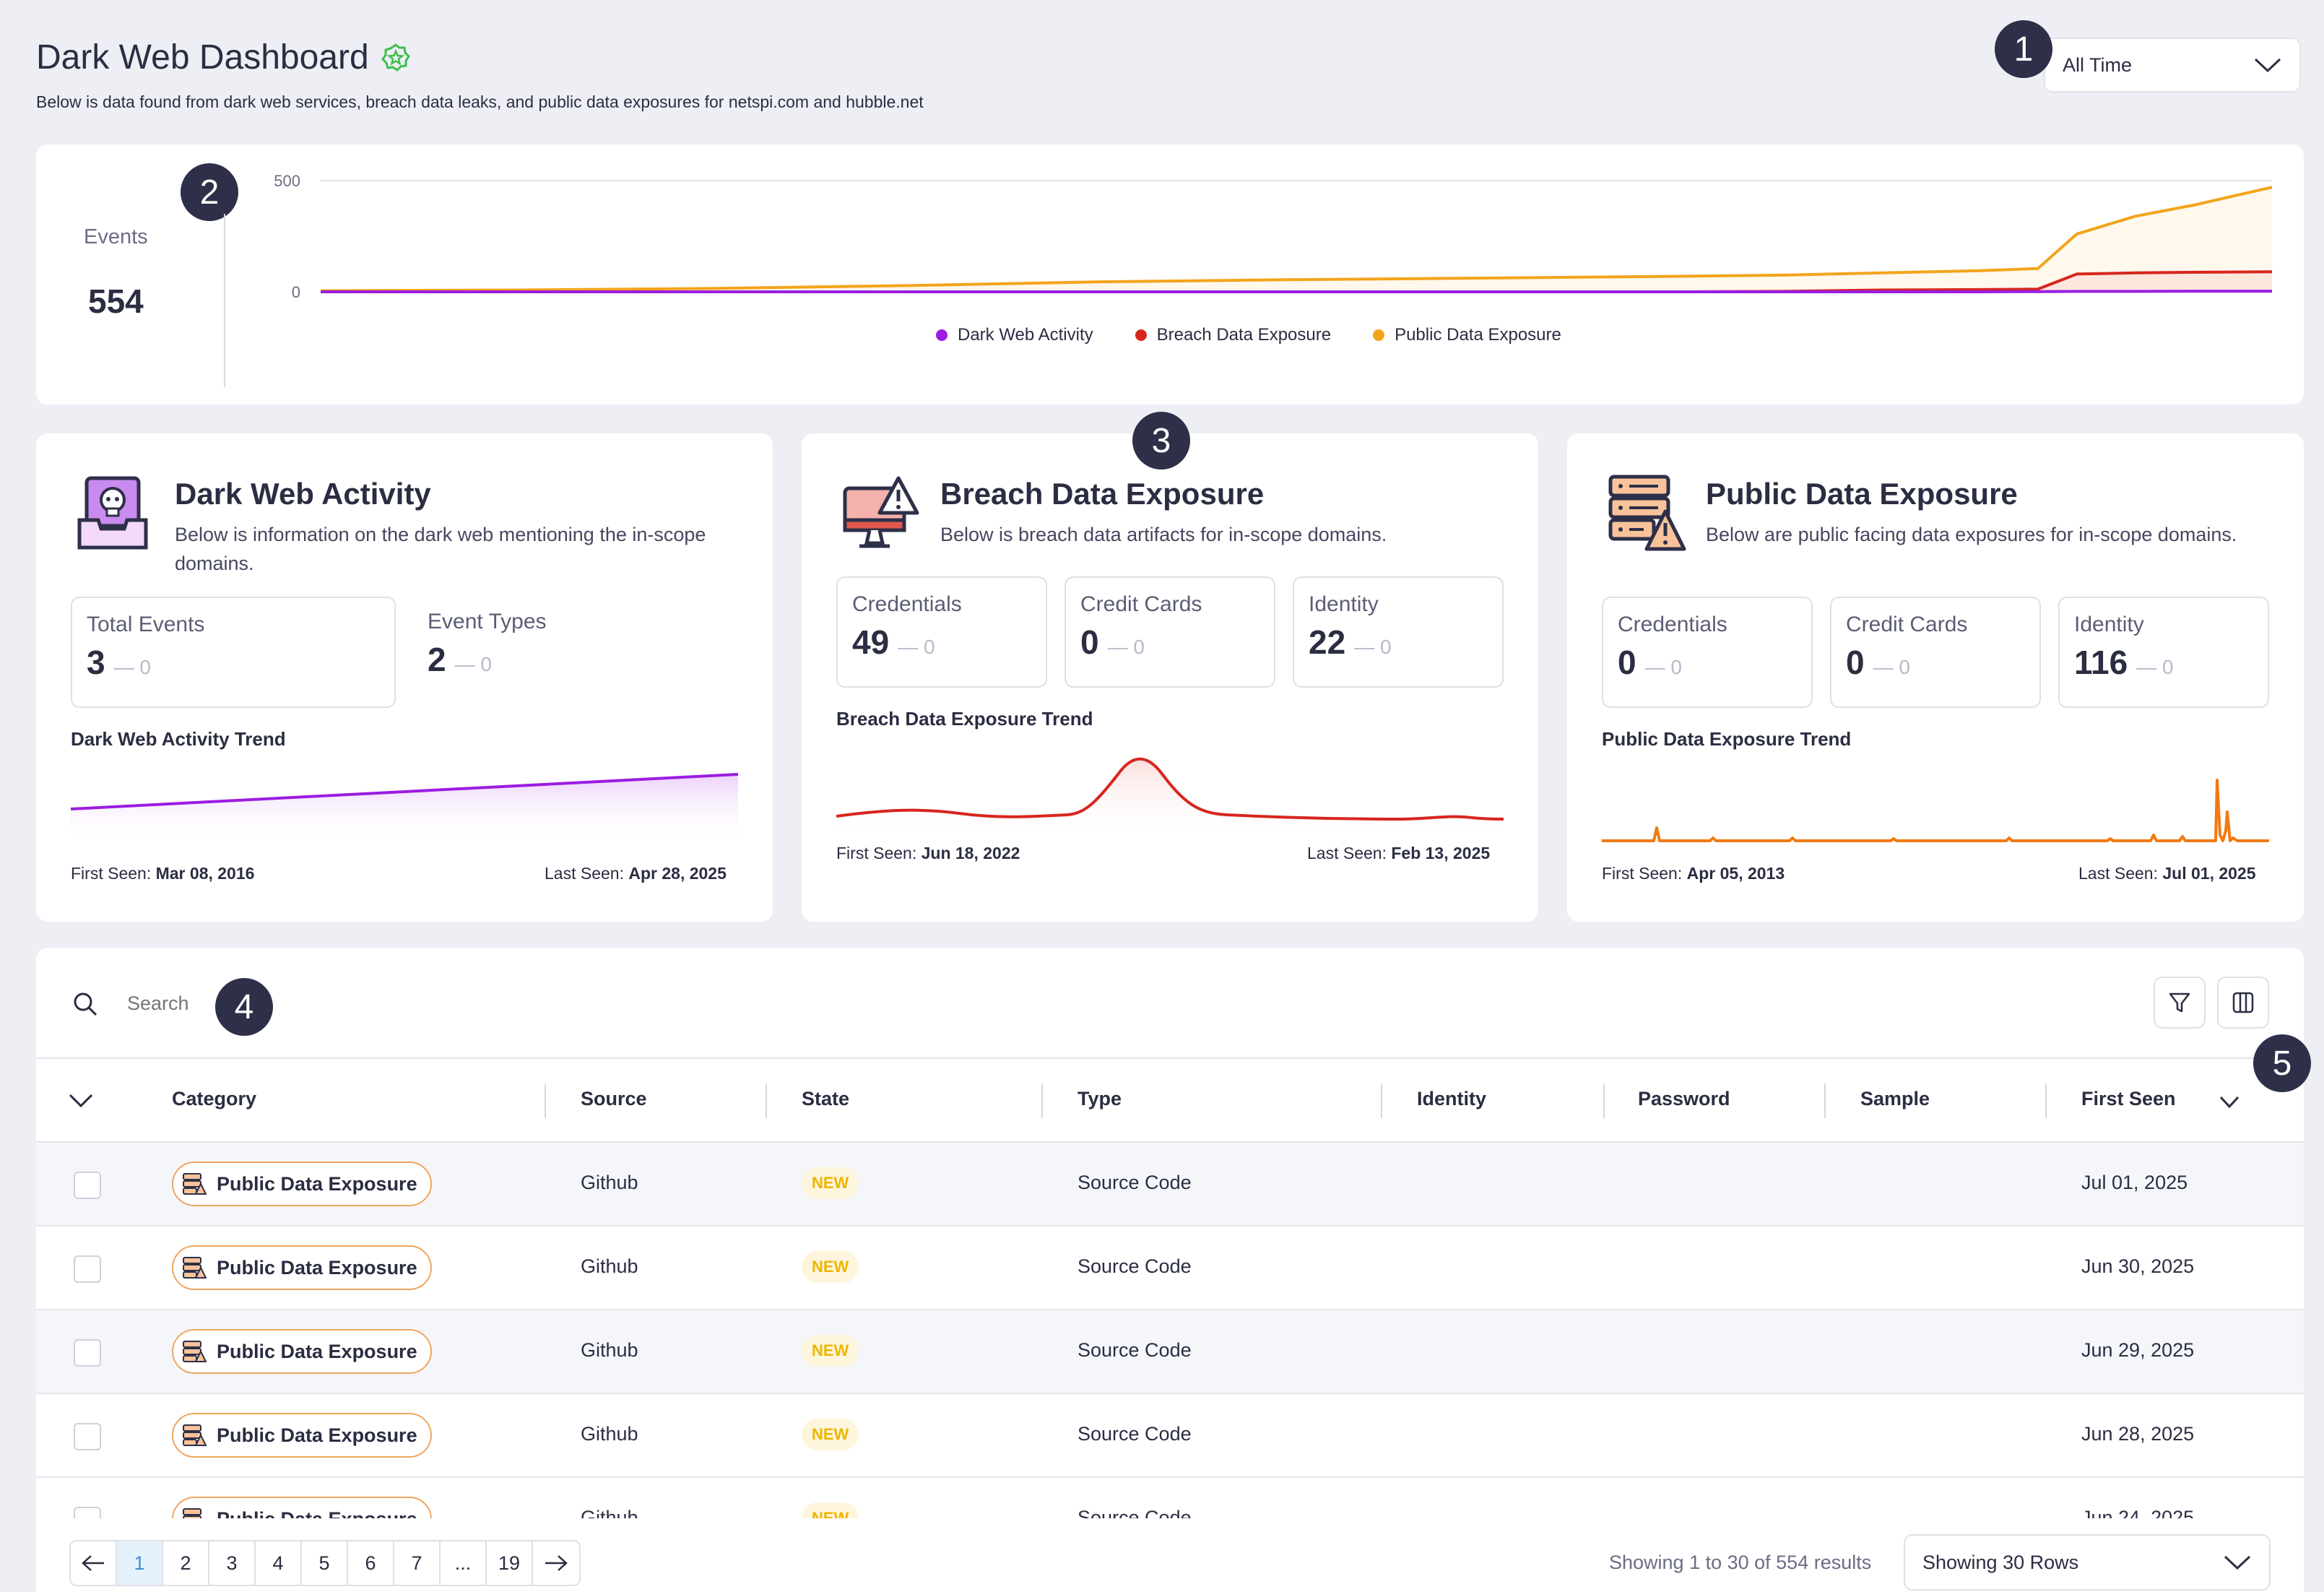 The height and width of the screenshot is (1592, 2324). What do you see at coordinates (81, 1100) in the screenshot?
I see `expand-all-chevron-icon` at bounding box center [81, 1100].